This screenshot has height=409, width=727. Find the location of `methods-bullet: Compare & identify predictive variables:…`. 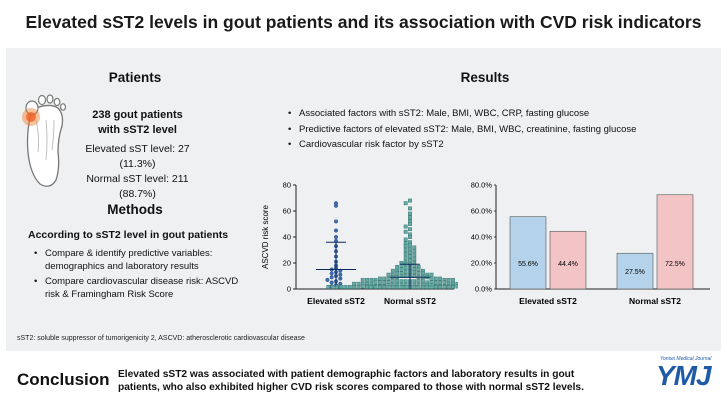

methods-bullet: Compare & identify predictive variables:… is located at coordinates (141, 260).